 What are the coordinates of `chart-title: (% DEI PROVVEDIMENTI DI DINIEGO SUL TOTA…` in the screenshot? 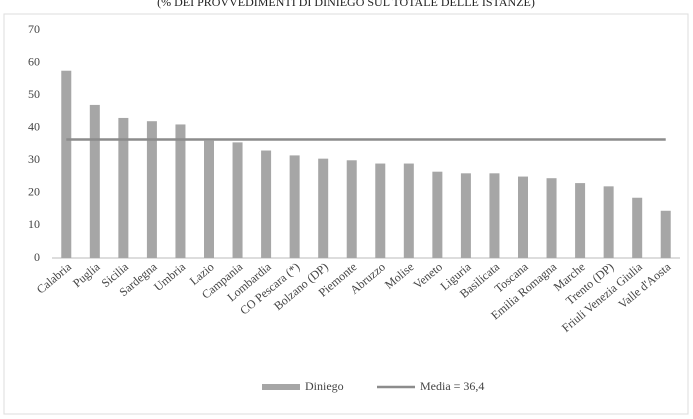 It's located at (346, 4).